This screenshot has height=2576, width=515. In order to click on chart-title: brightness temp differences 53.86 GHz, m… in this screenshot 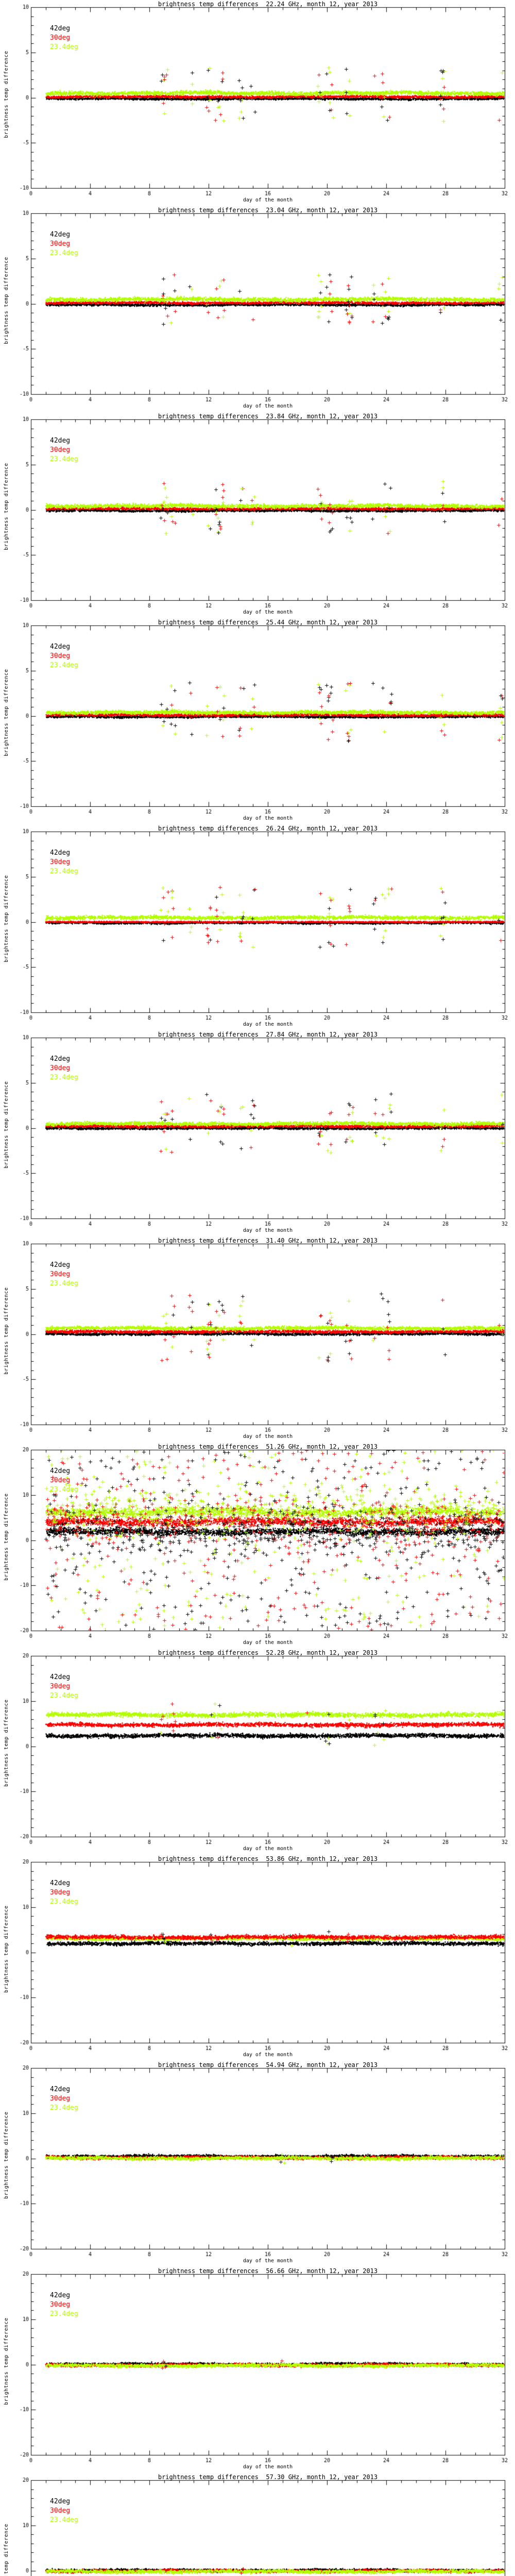, I will do `click(268, 1858)`.